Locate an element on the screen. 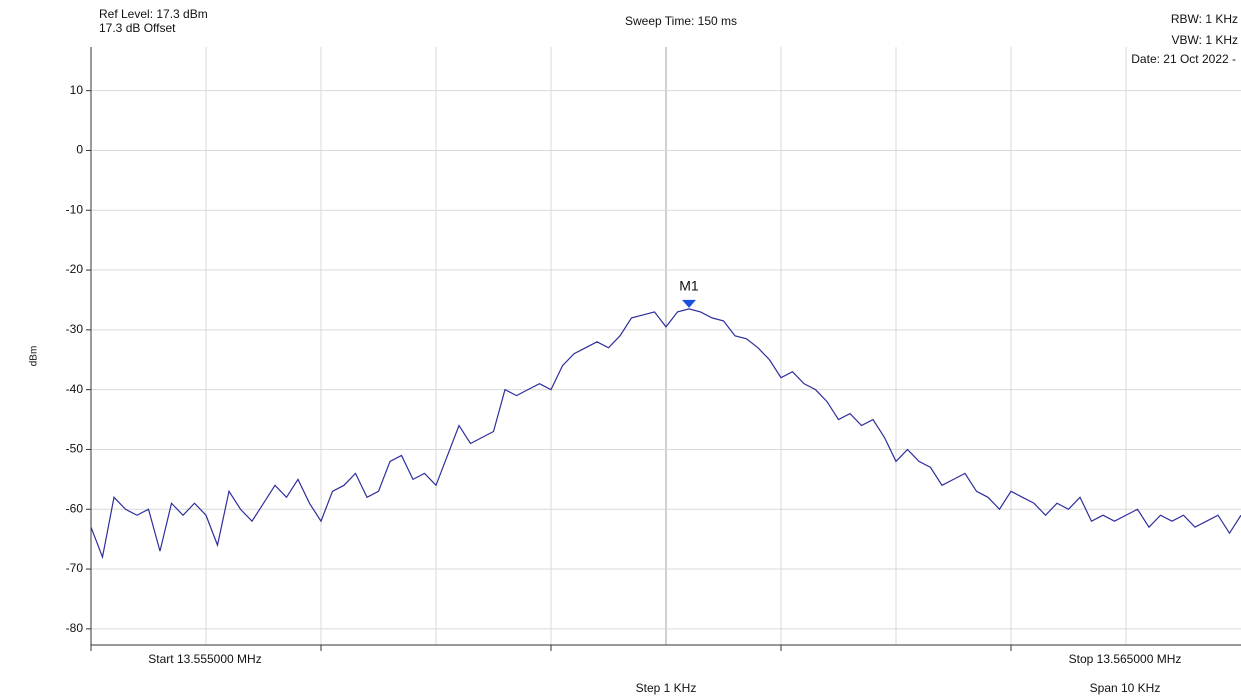 The width and height of the screenshot is (1241, 698). step-label: Step 1 KHz is located at coordinates (666, 688).